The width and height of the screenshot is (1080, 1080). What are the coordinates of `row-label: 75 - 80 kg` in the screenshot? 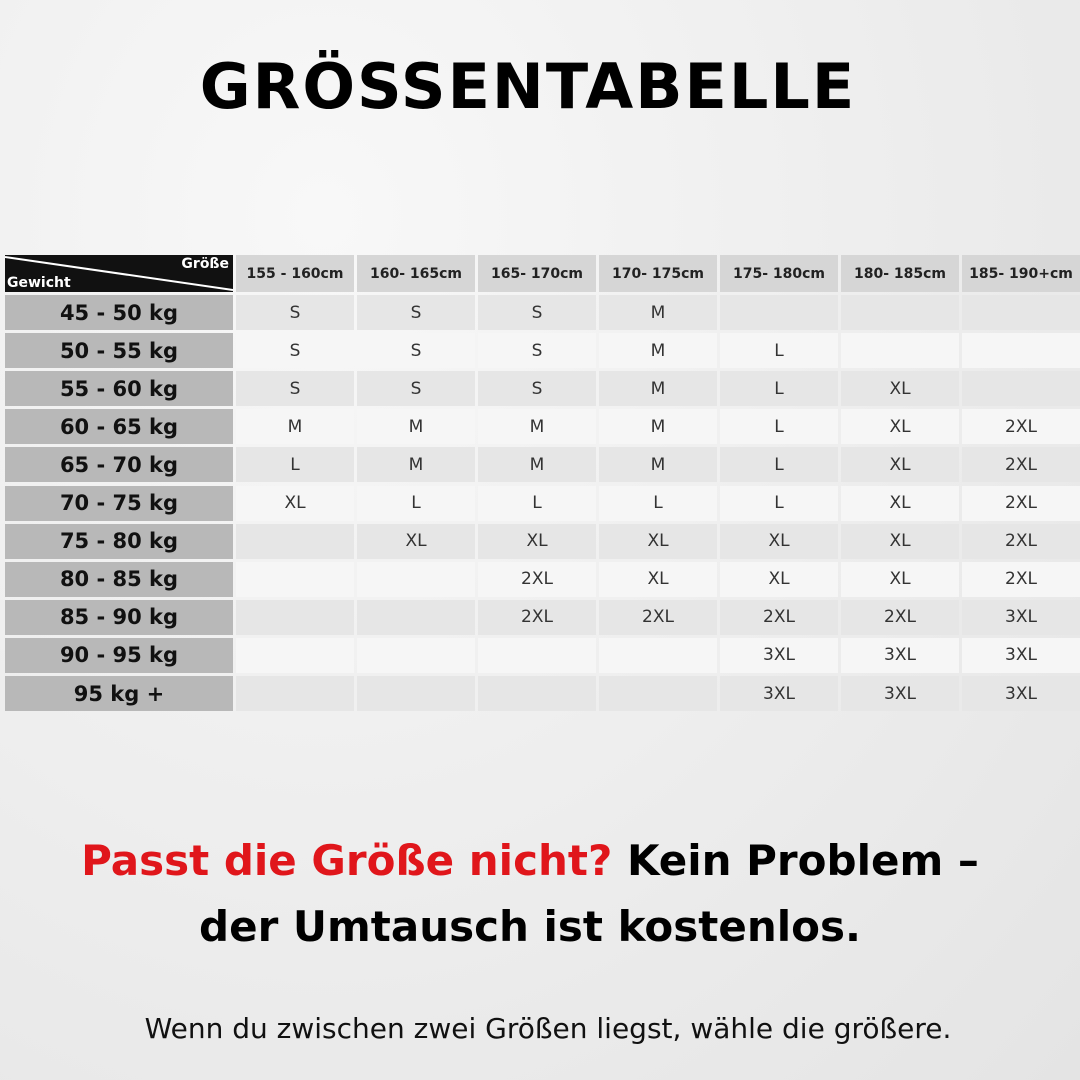 It's located at (119, 541).